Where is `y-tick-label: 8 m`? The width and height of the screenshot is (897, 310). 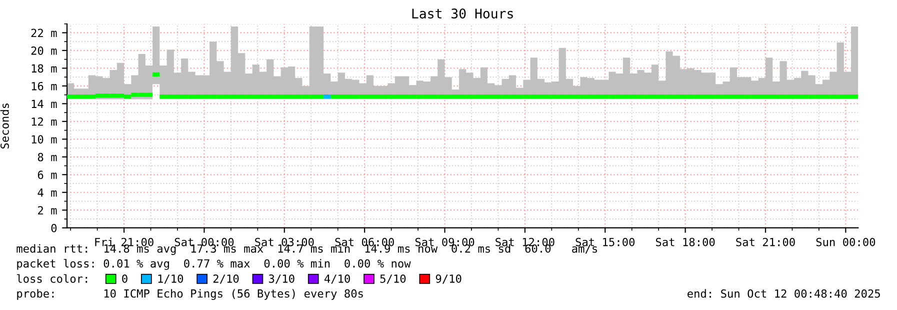
y-tick-label: 8 m is located at coordinates (47, 157).